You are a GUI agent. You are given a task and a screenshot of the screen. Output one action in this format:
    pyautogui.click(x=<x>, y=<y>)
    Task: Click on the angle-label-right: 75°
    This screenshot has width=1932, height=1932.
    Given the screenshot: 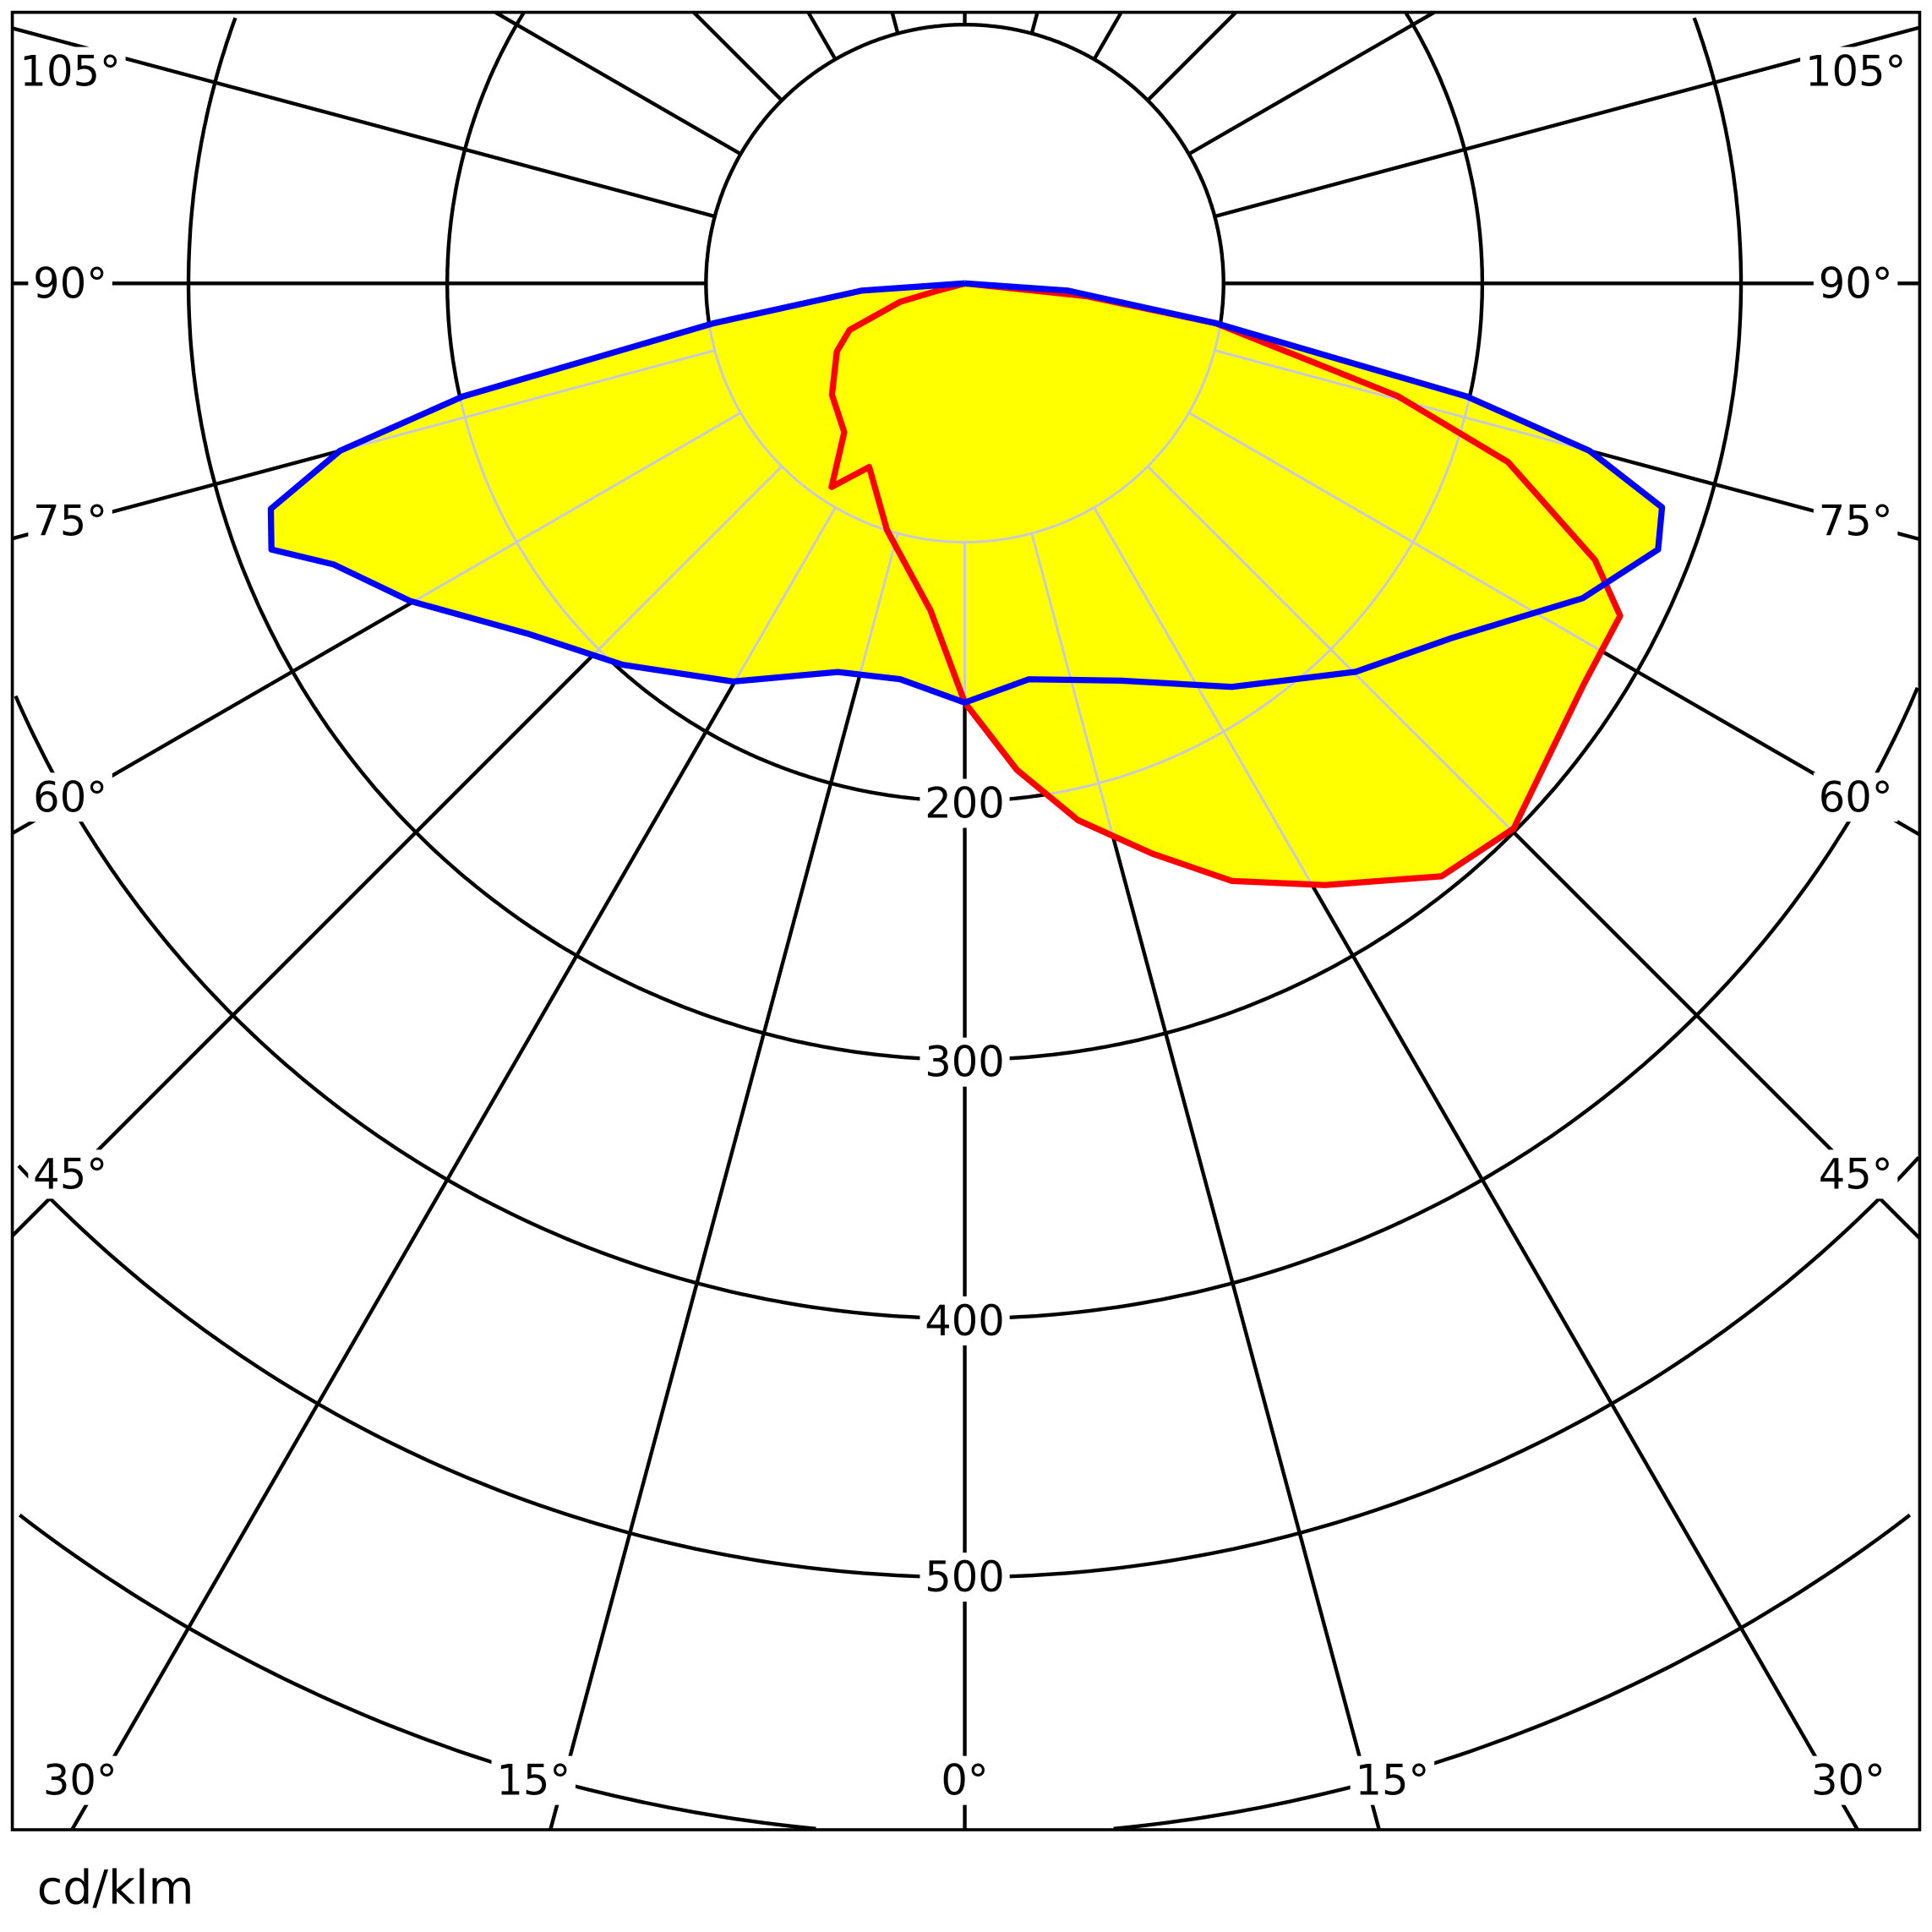 What is the action you would take?
    pyautogui.click(x=1856, y=521)
    